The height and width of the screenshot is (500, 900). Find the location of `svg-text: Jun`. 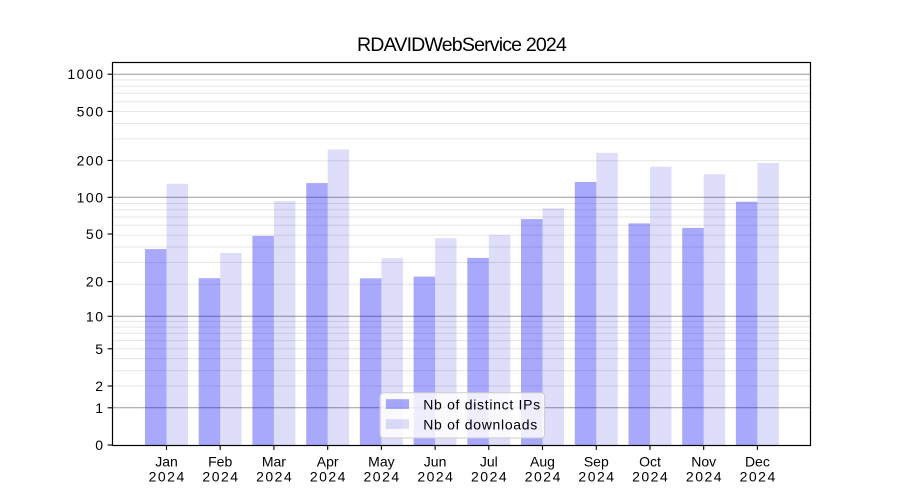

svg-text: Jun is located at coordinates (435, 462).